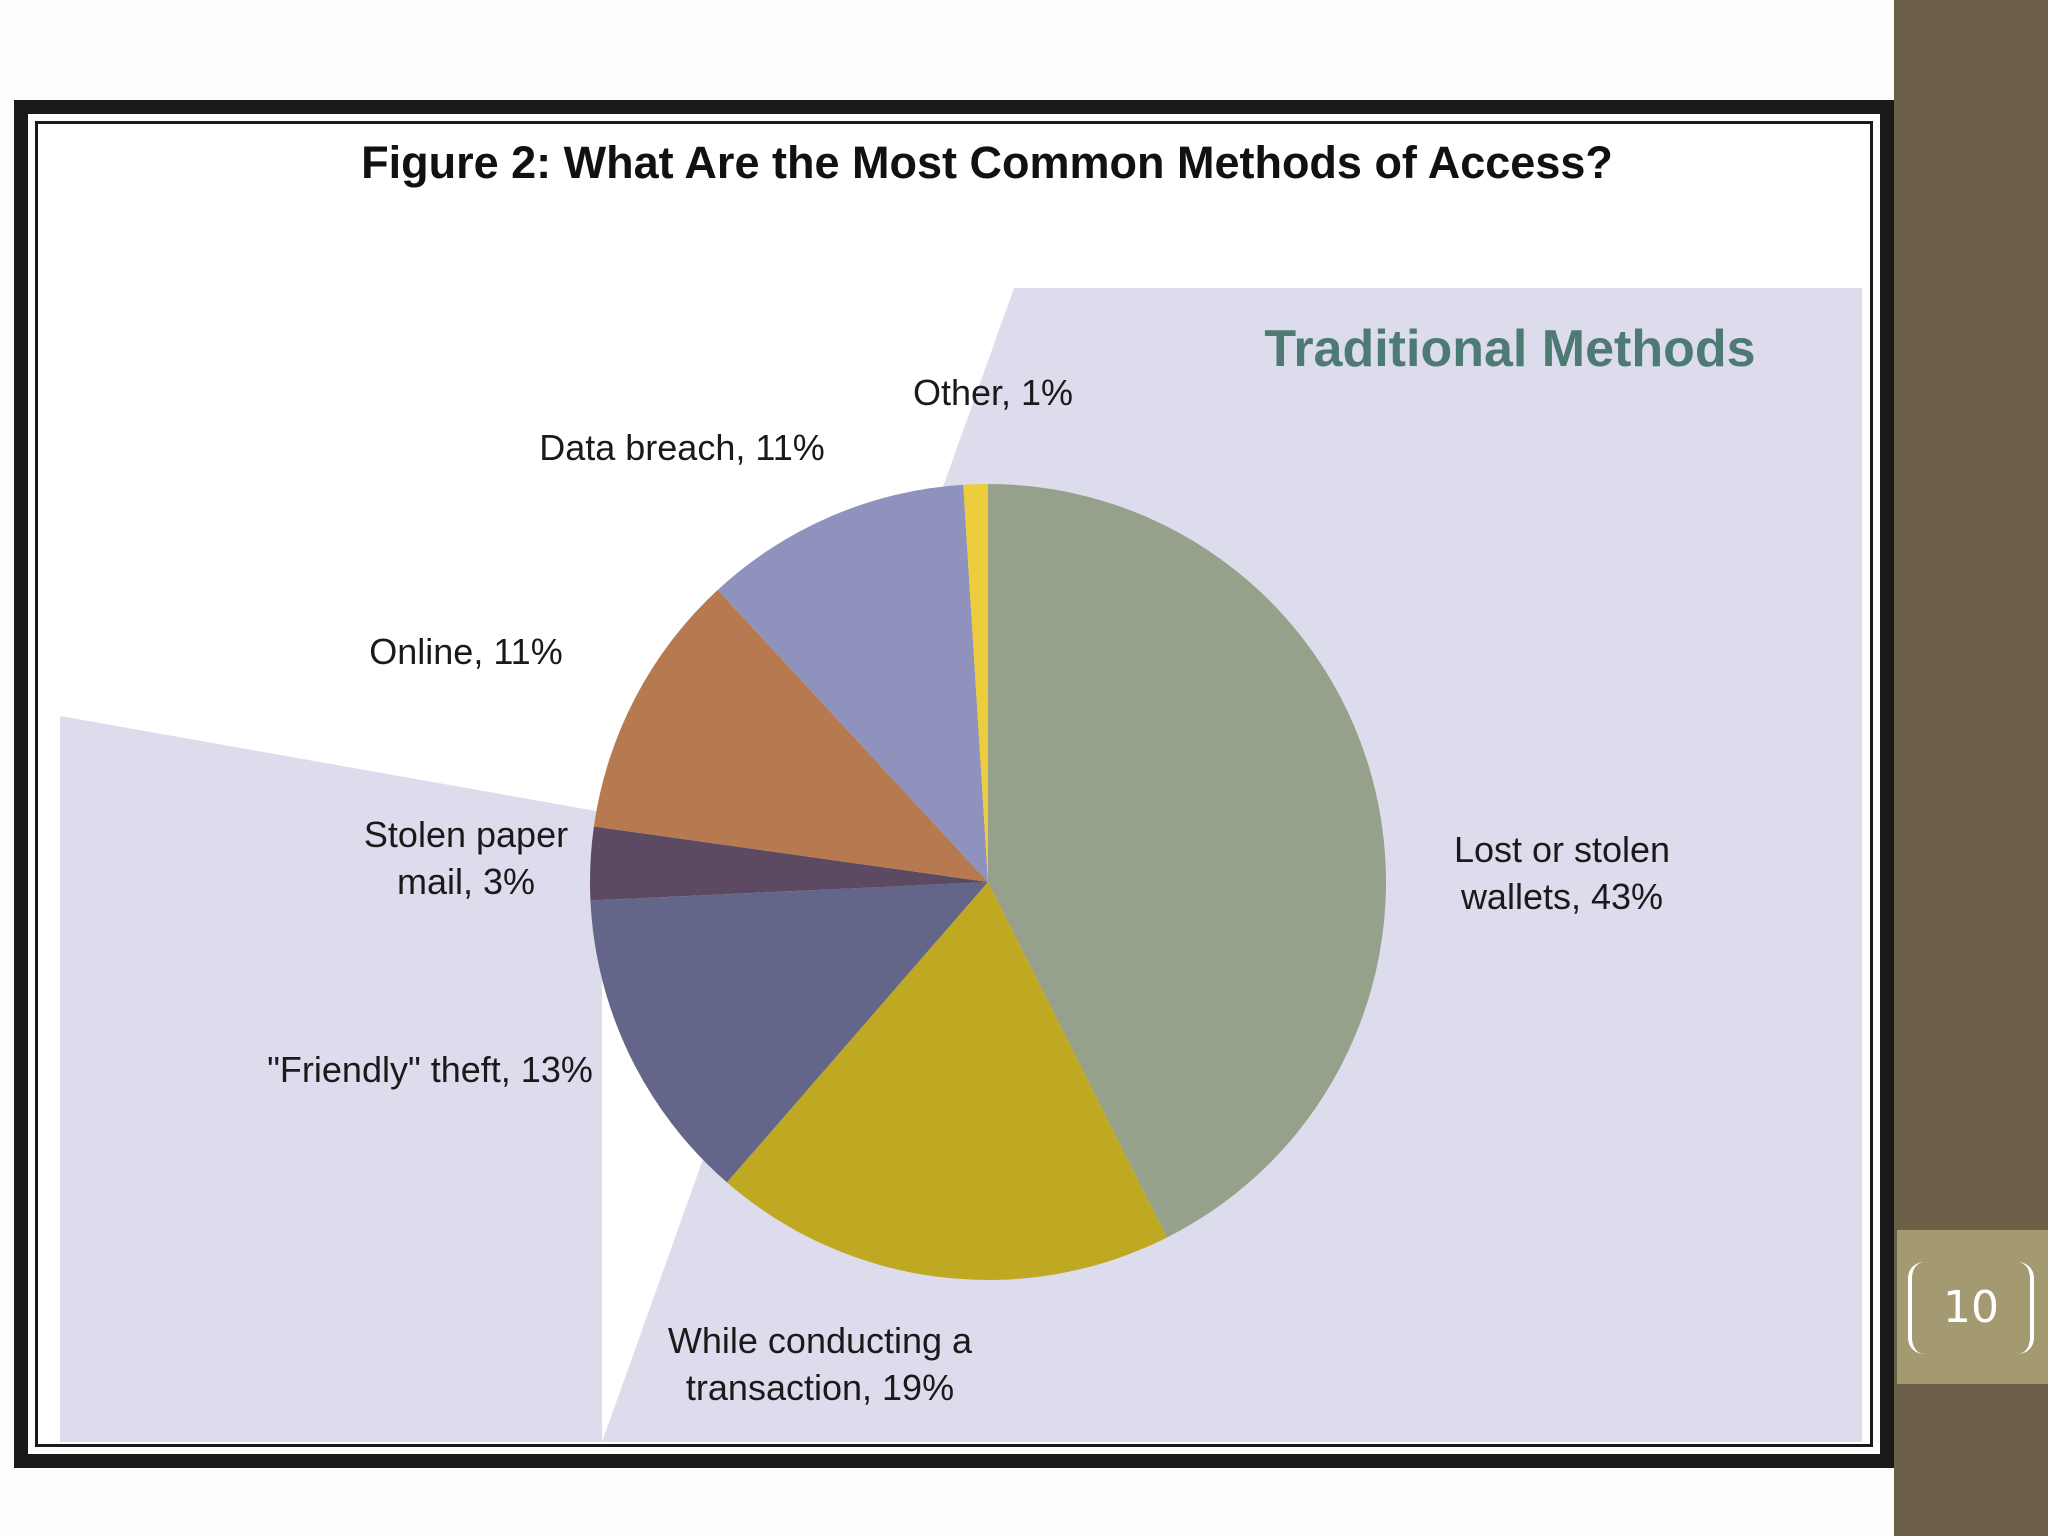 This screenshot has width=2048, height=1536. I want to click on page-number: 10, so click(1971, 1308).